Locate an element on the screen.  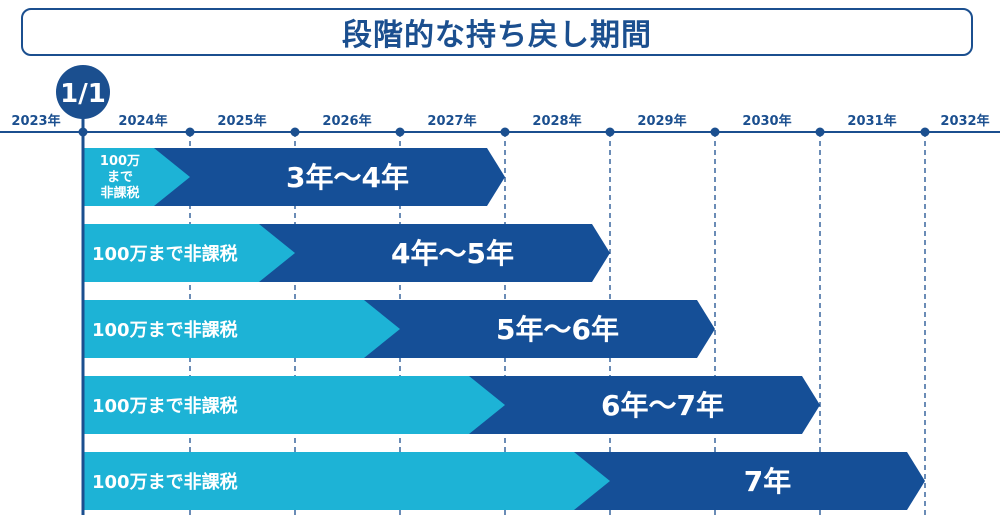
period-arrow is located at coordinates (294, 177).